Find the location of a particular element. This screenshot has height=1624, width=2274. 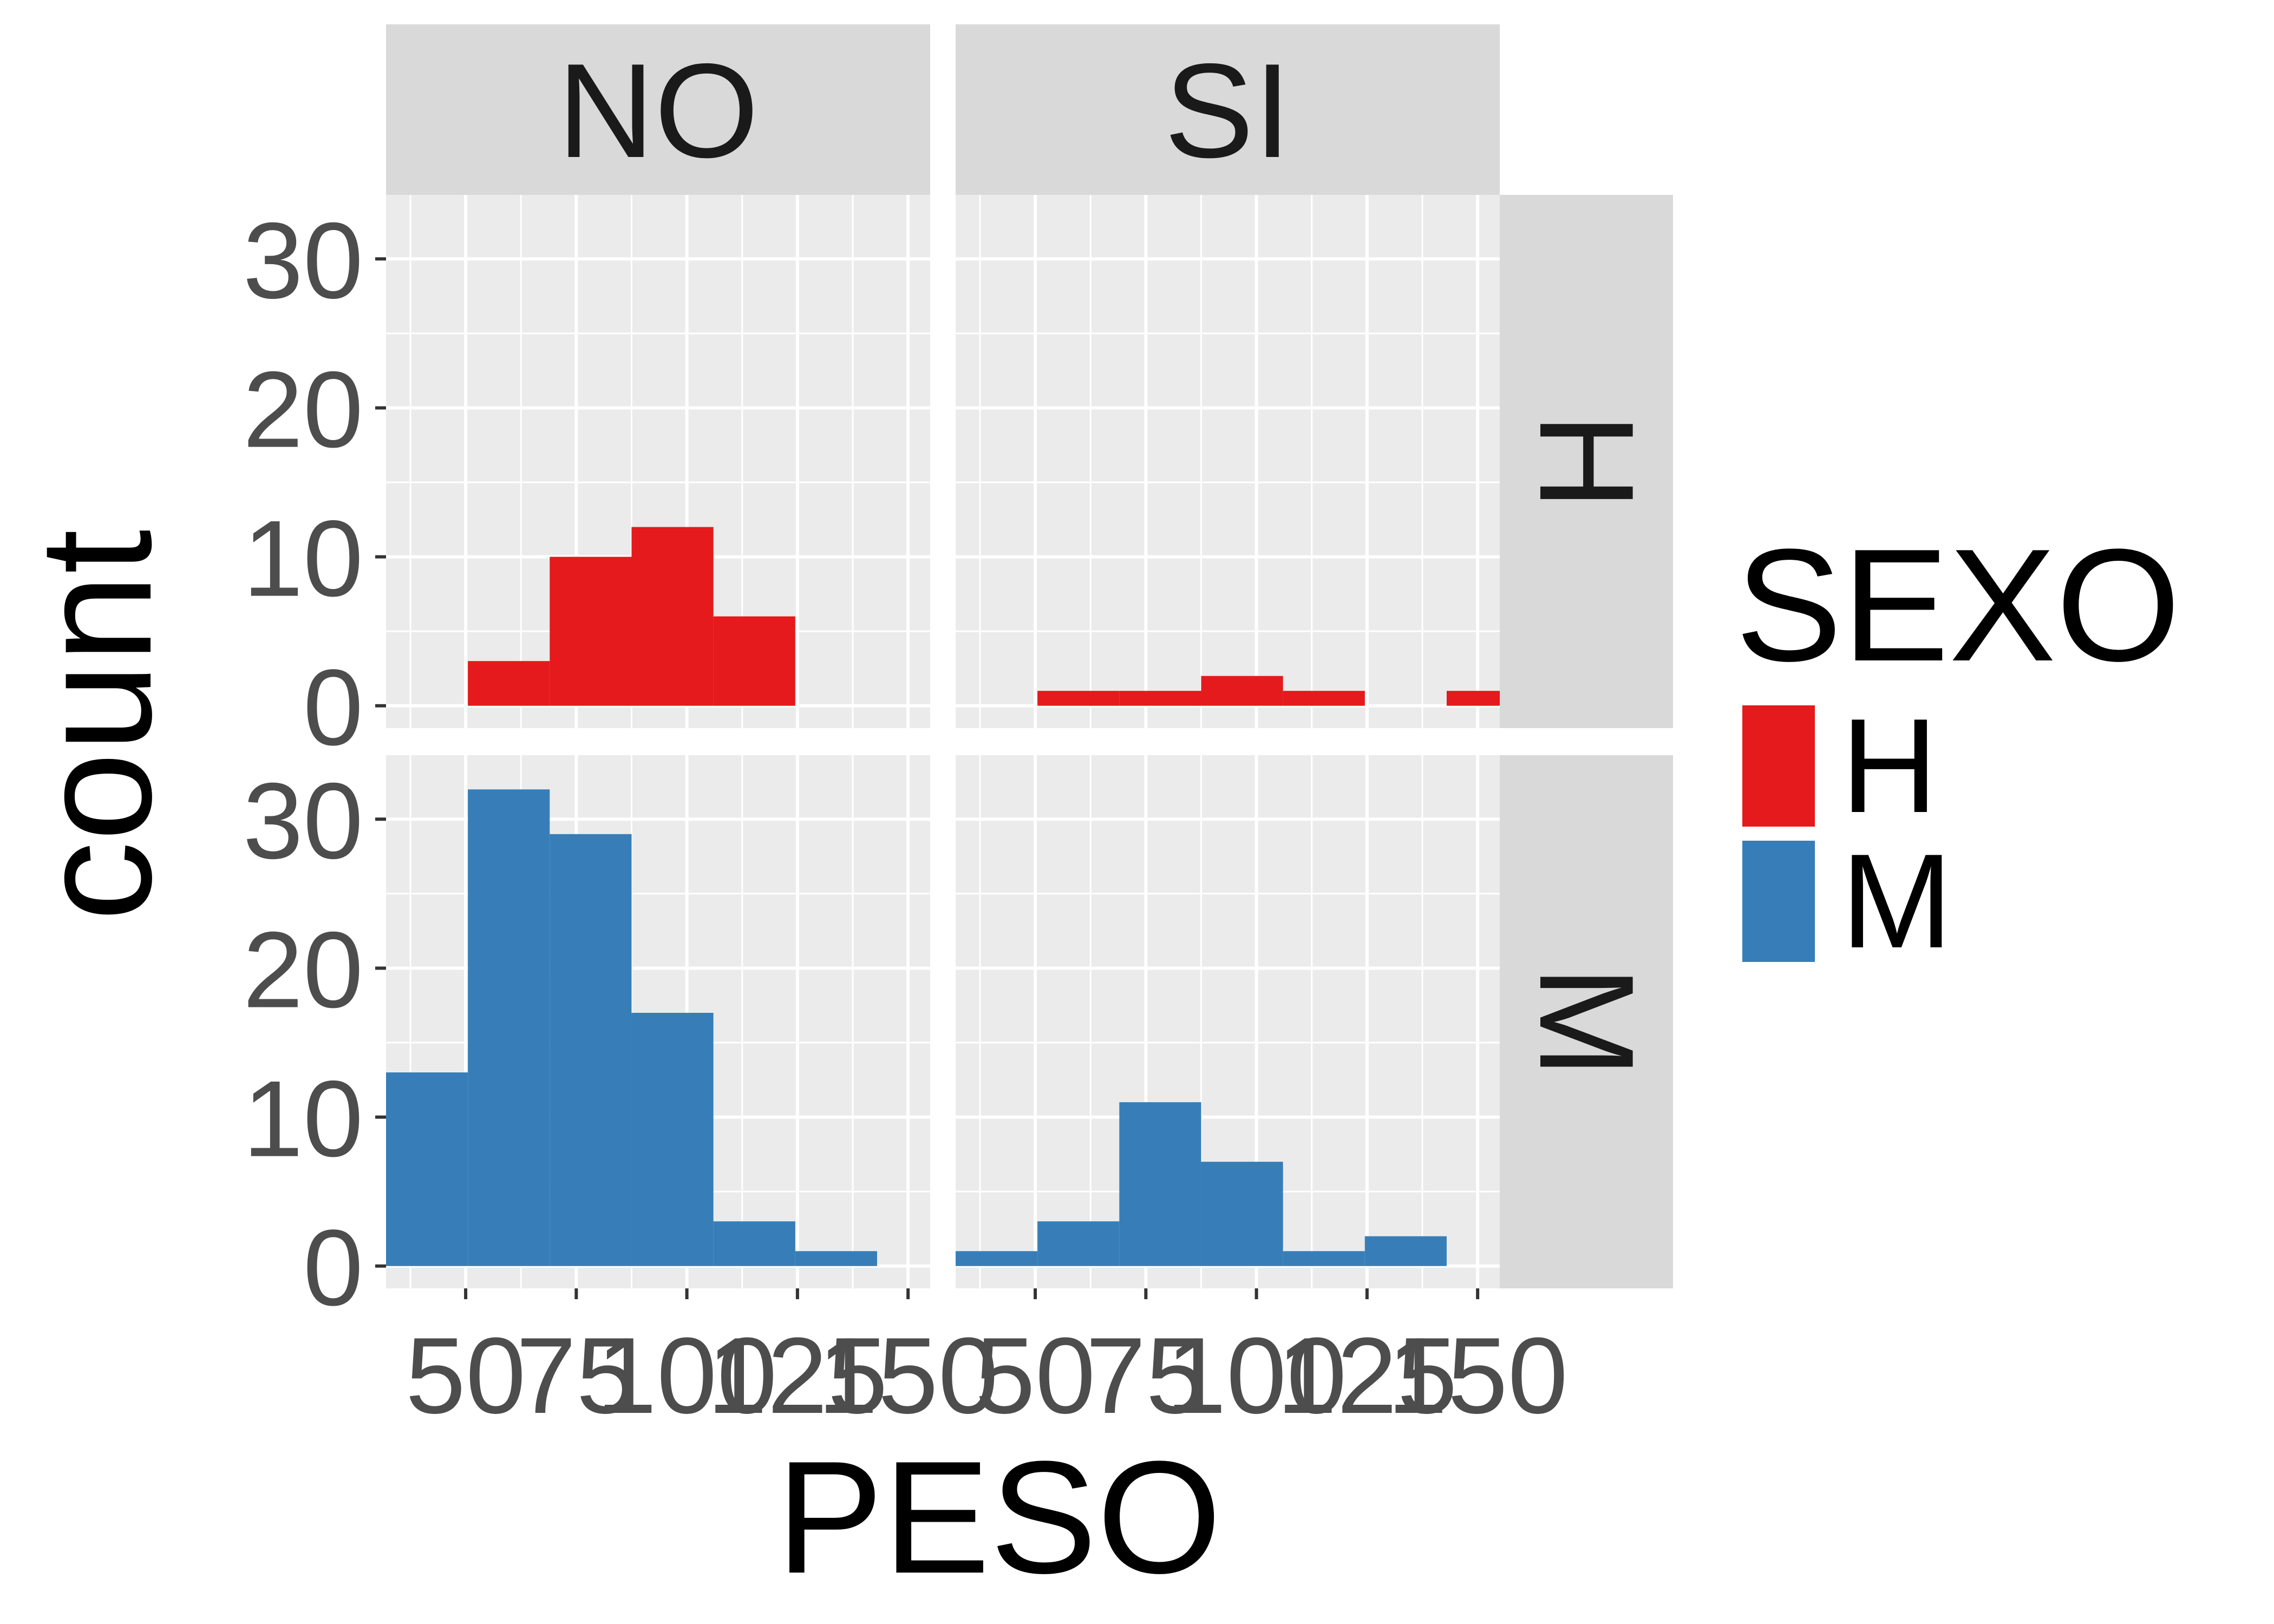

y-axis-title: count is located at coordinates (95, 725).